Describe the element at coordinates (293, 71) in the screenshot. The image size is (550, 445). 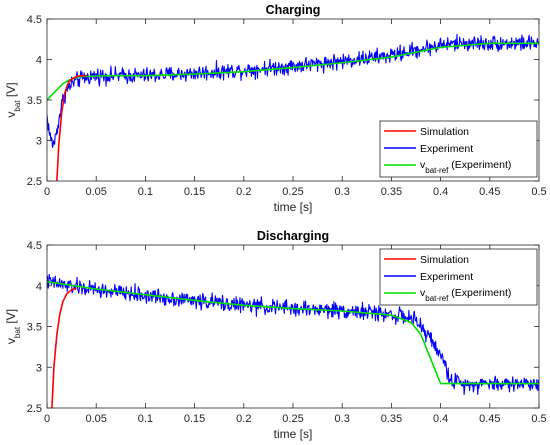
I see `series-line-vbat-ref` at that location.